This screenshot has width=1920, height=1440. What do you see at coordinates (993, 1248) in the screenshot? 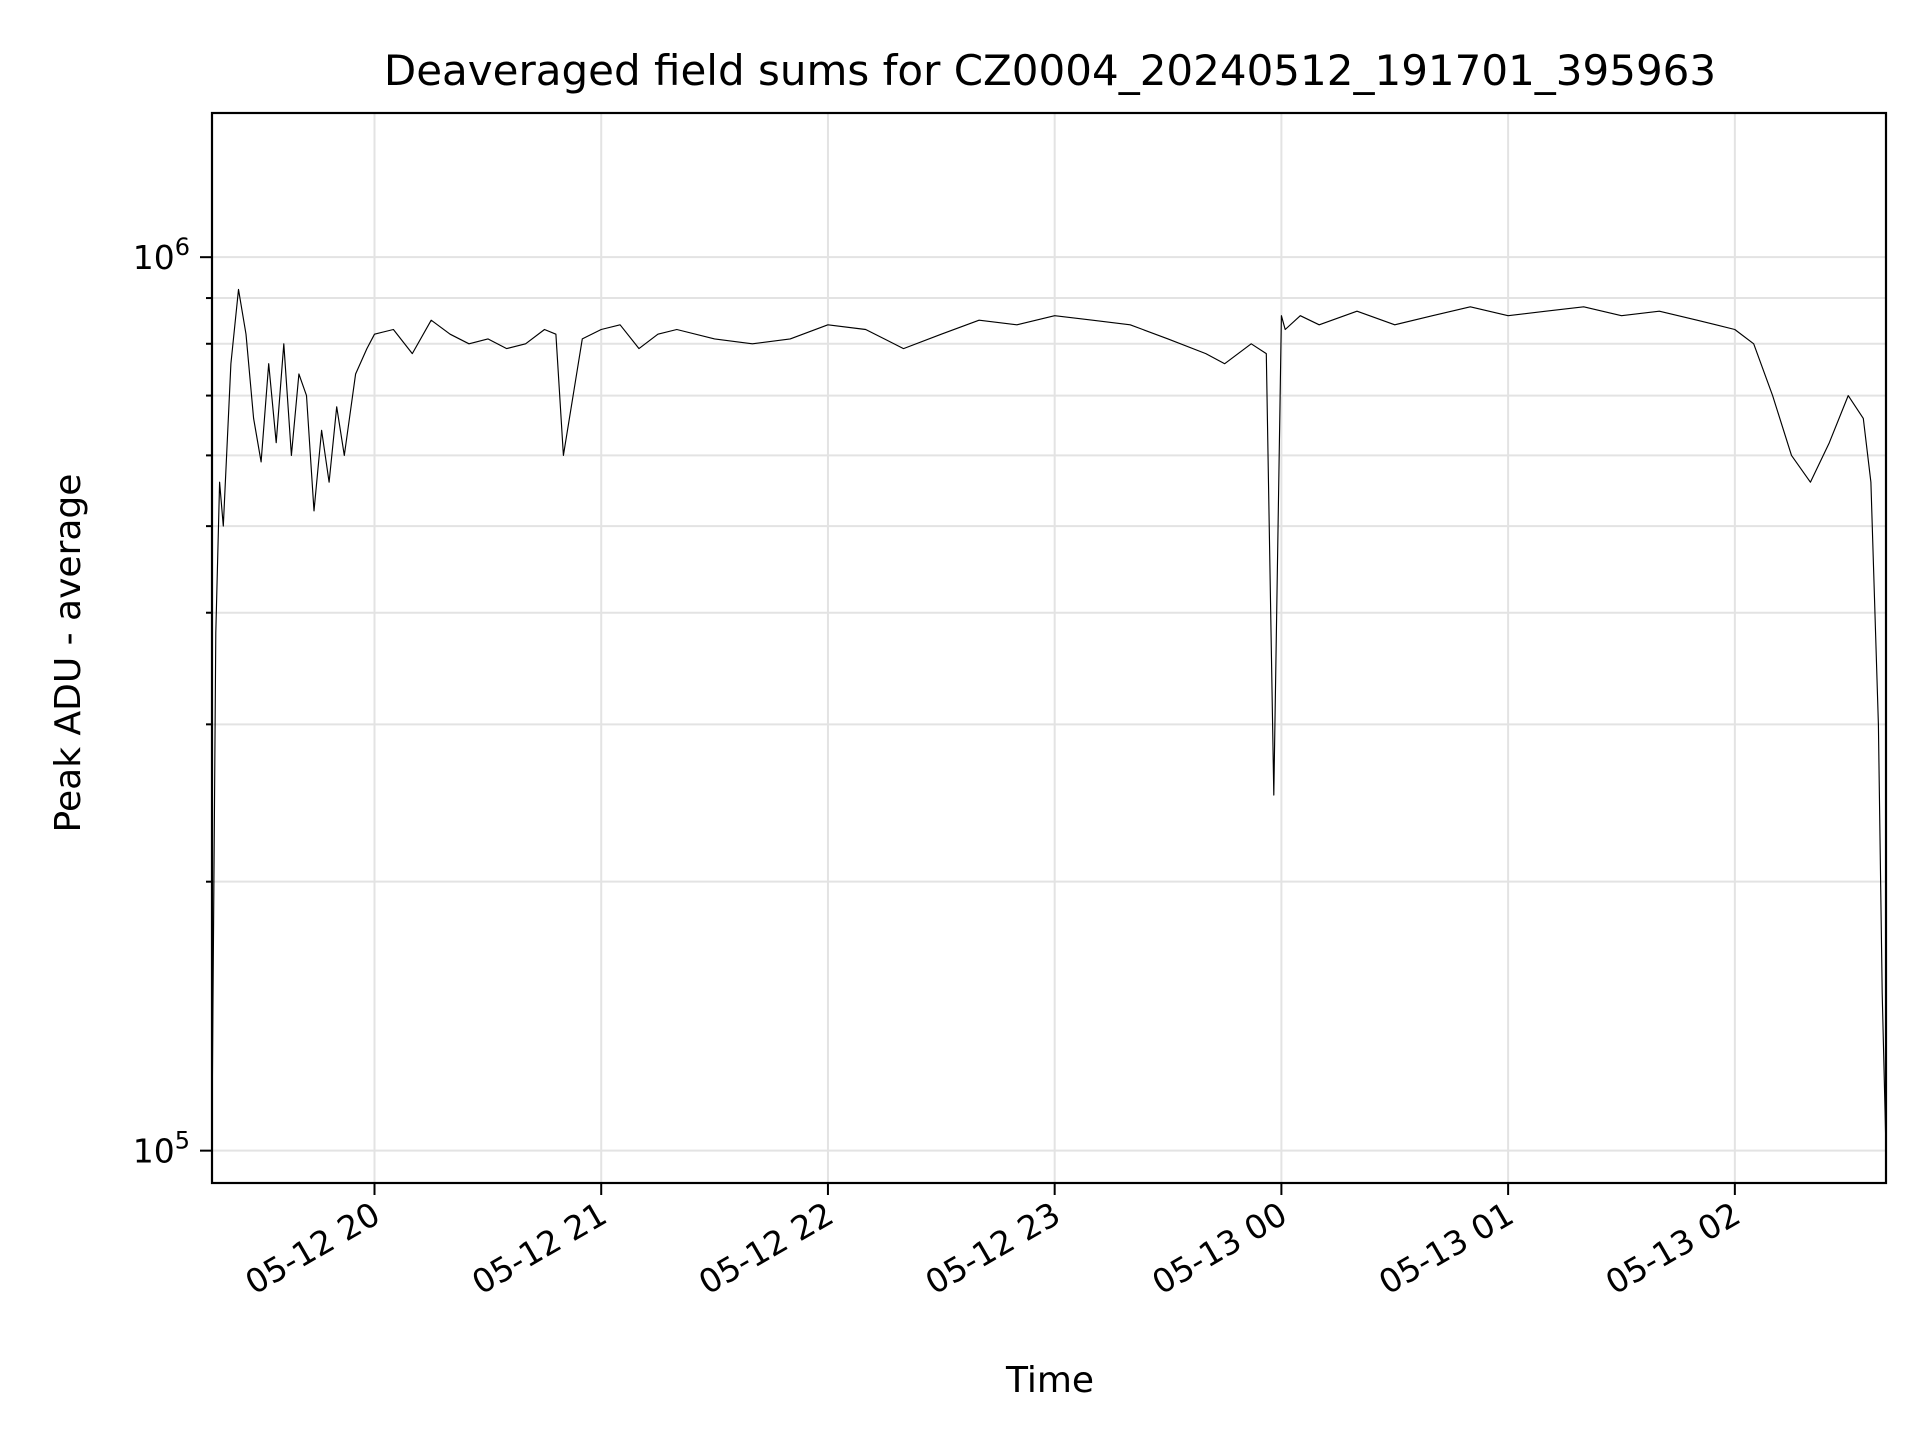
I see `x-tick-label: 05-12 23` at bounding box center [993, 1248].